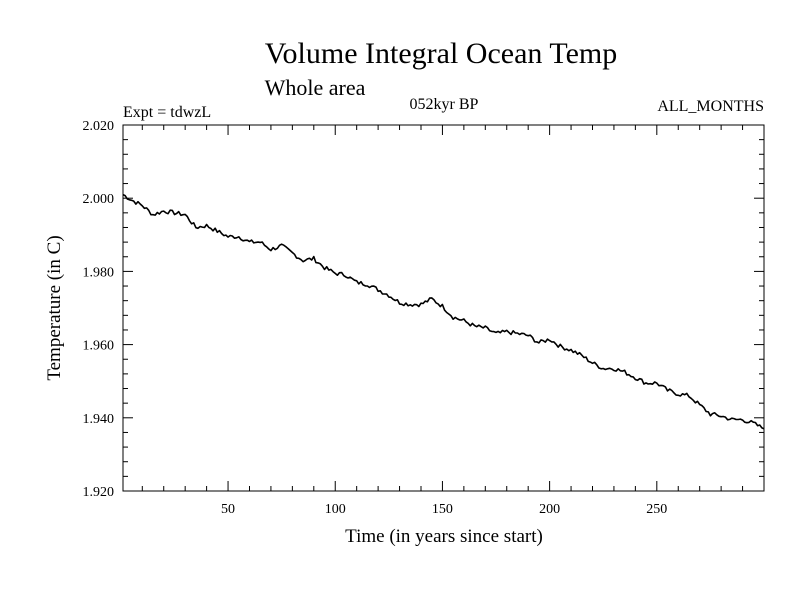 The image size is (800, 600). Describe the element at coordinates (549, 509) in the screenshot. I see `x-tick-label: 200` at that location.